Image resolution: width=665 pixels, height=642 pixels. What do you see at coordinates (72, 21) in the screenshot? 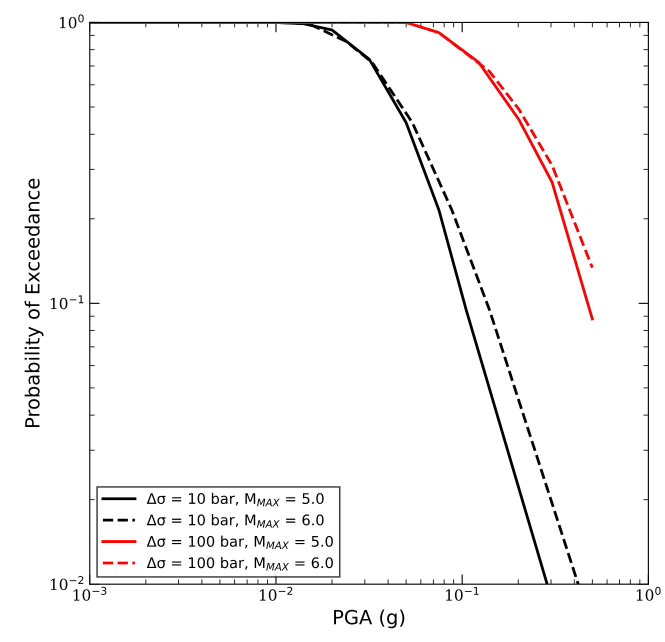
I see `y-tick-label: 10$^{0}$` at bounding box center [72, 21].